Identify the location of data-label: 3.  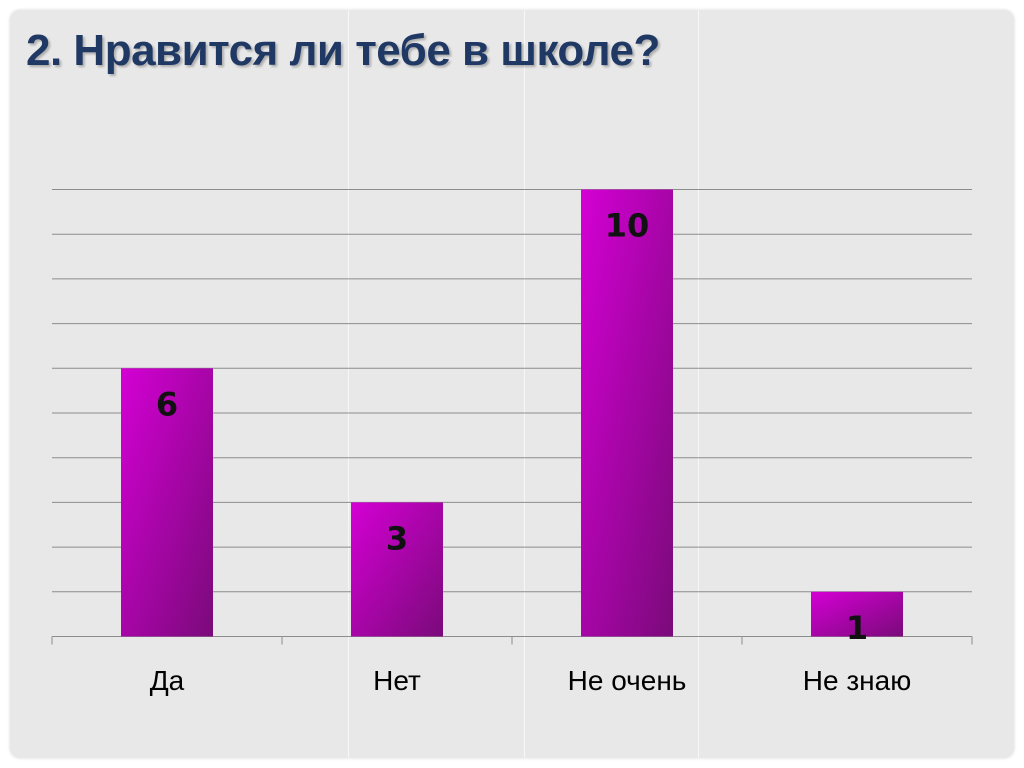
(397, 538).